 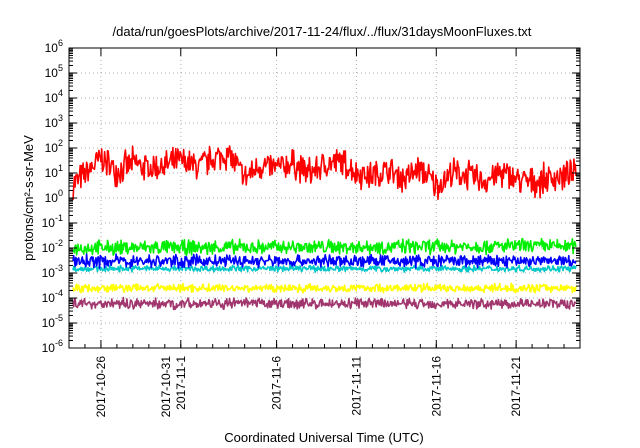 I want to click on x-tick-label: 2017-11-16, so click(x=436, y=386).